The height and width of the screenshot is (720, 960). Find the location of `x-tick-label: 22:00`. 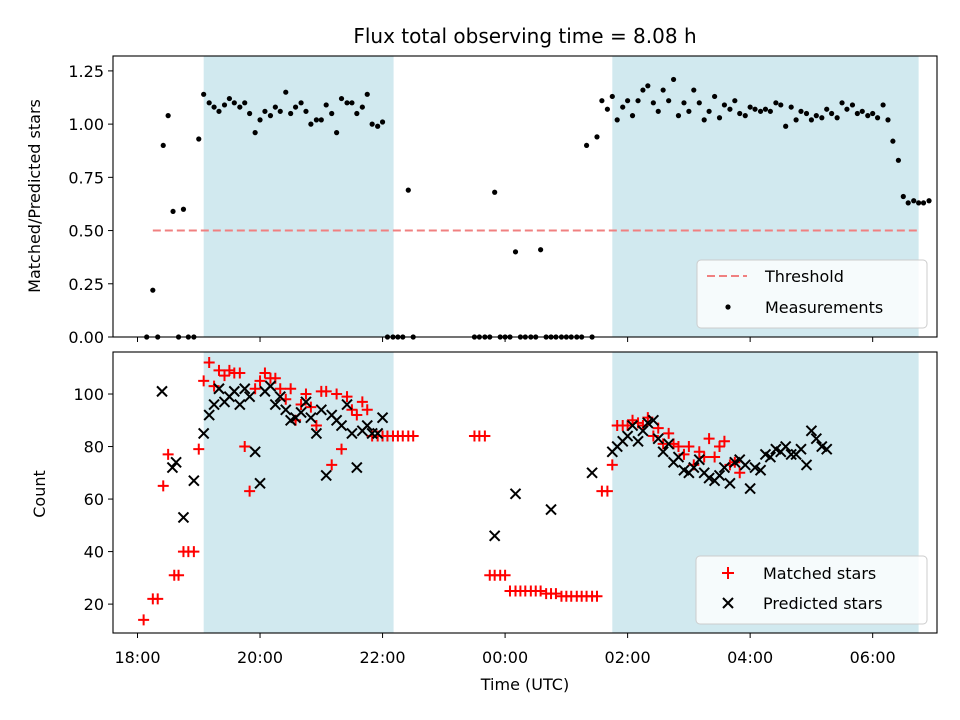

x-tick-label: 22:00 is located at coordinates (383, 657).